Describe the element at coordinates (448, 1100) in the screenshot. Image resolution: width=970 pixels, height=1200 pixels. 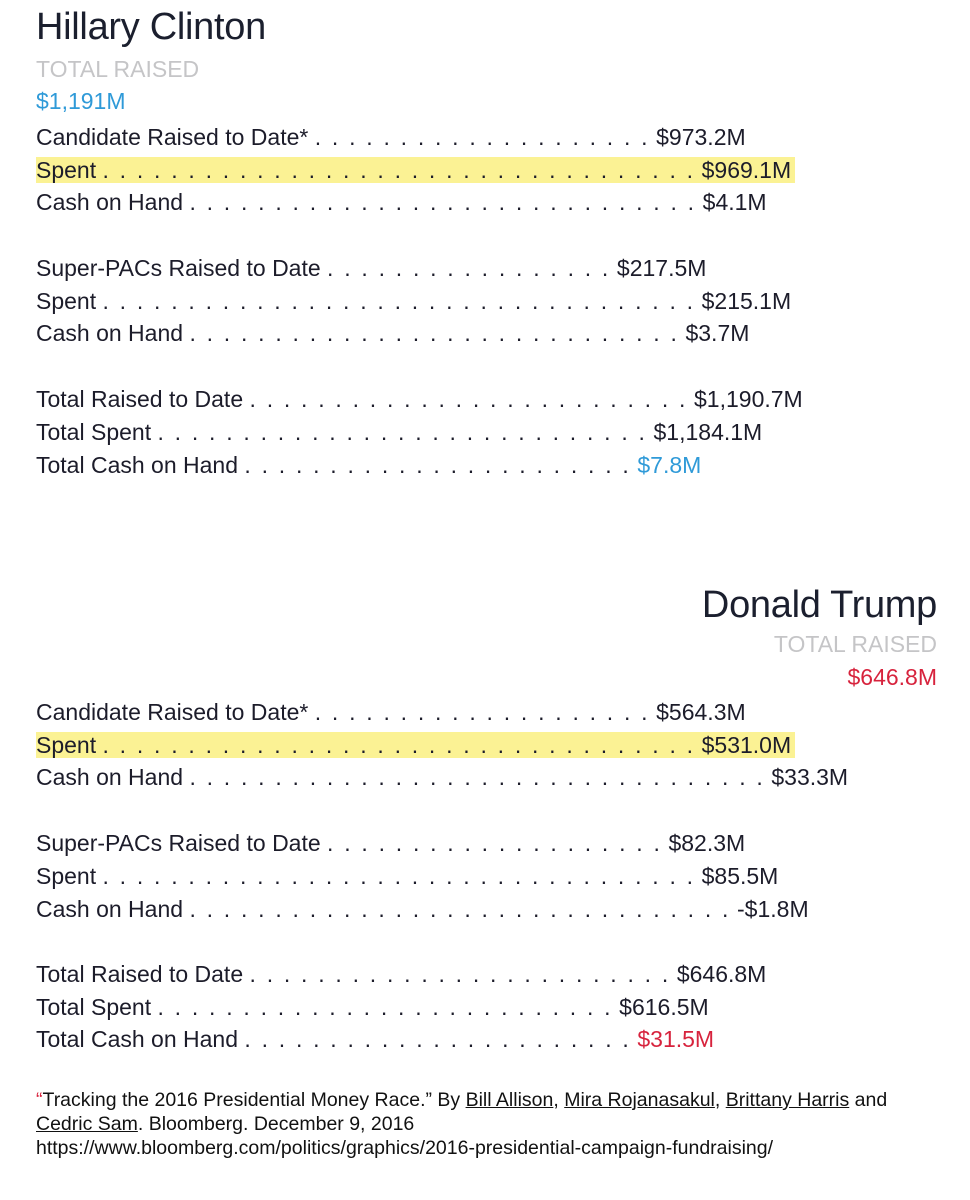
I see `by-text: By` at that location.